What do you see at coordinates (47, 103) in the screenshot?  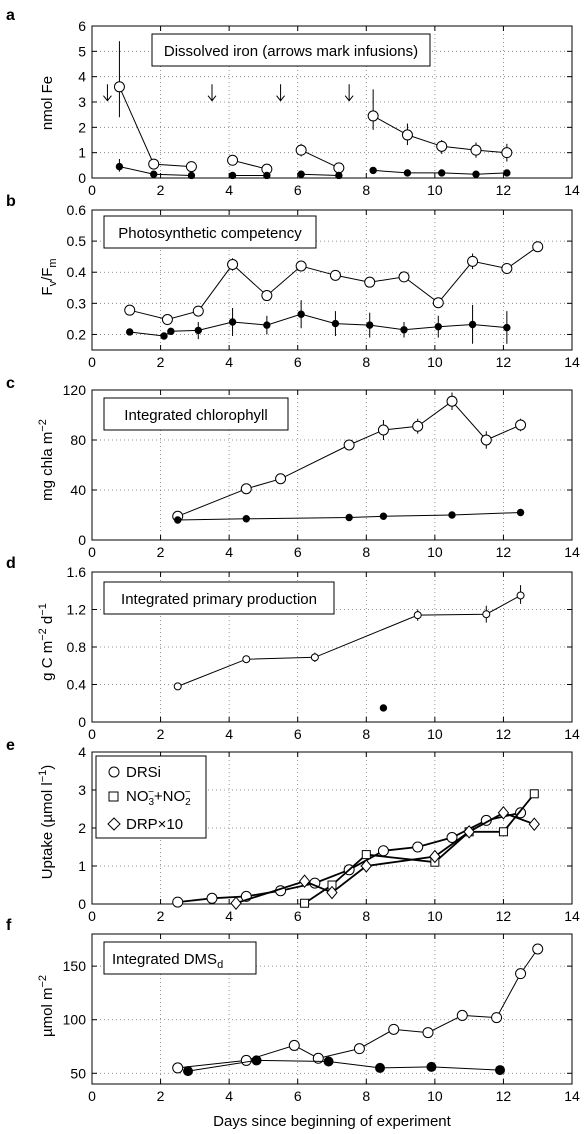 I see `panel-a-ylabel: nmol Fe` at bounding box center [47, 103].